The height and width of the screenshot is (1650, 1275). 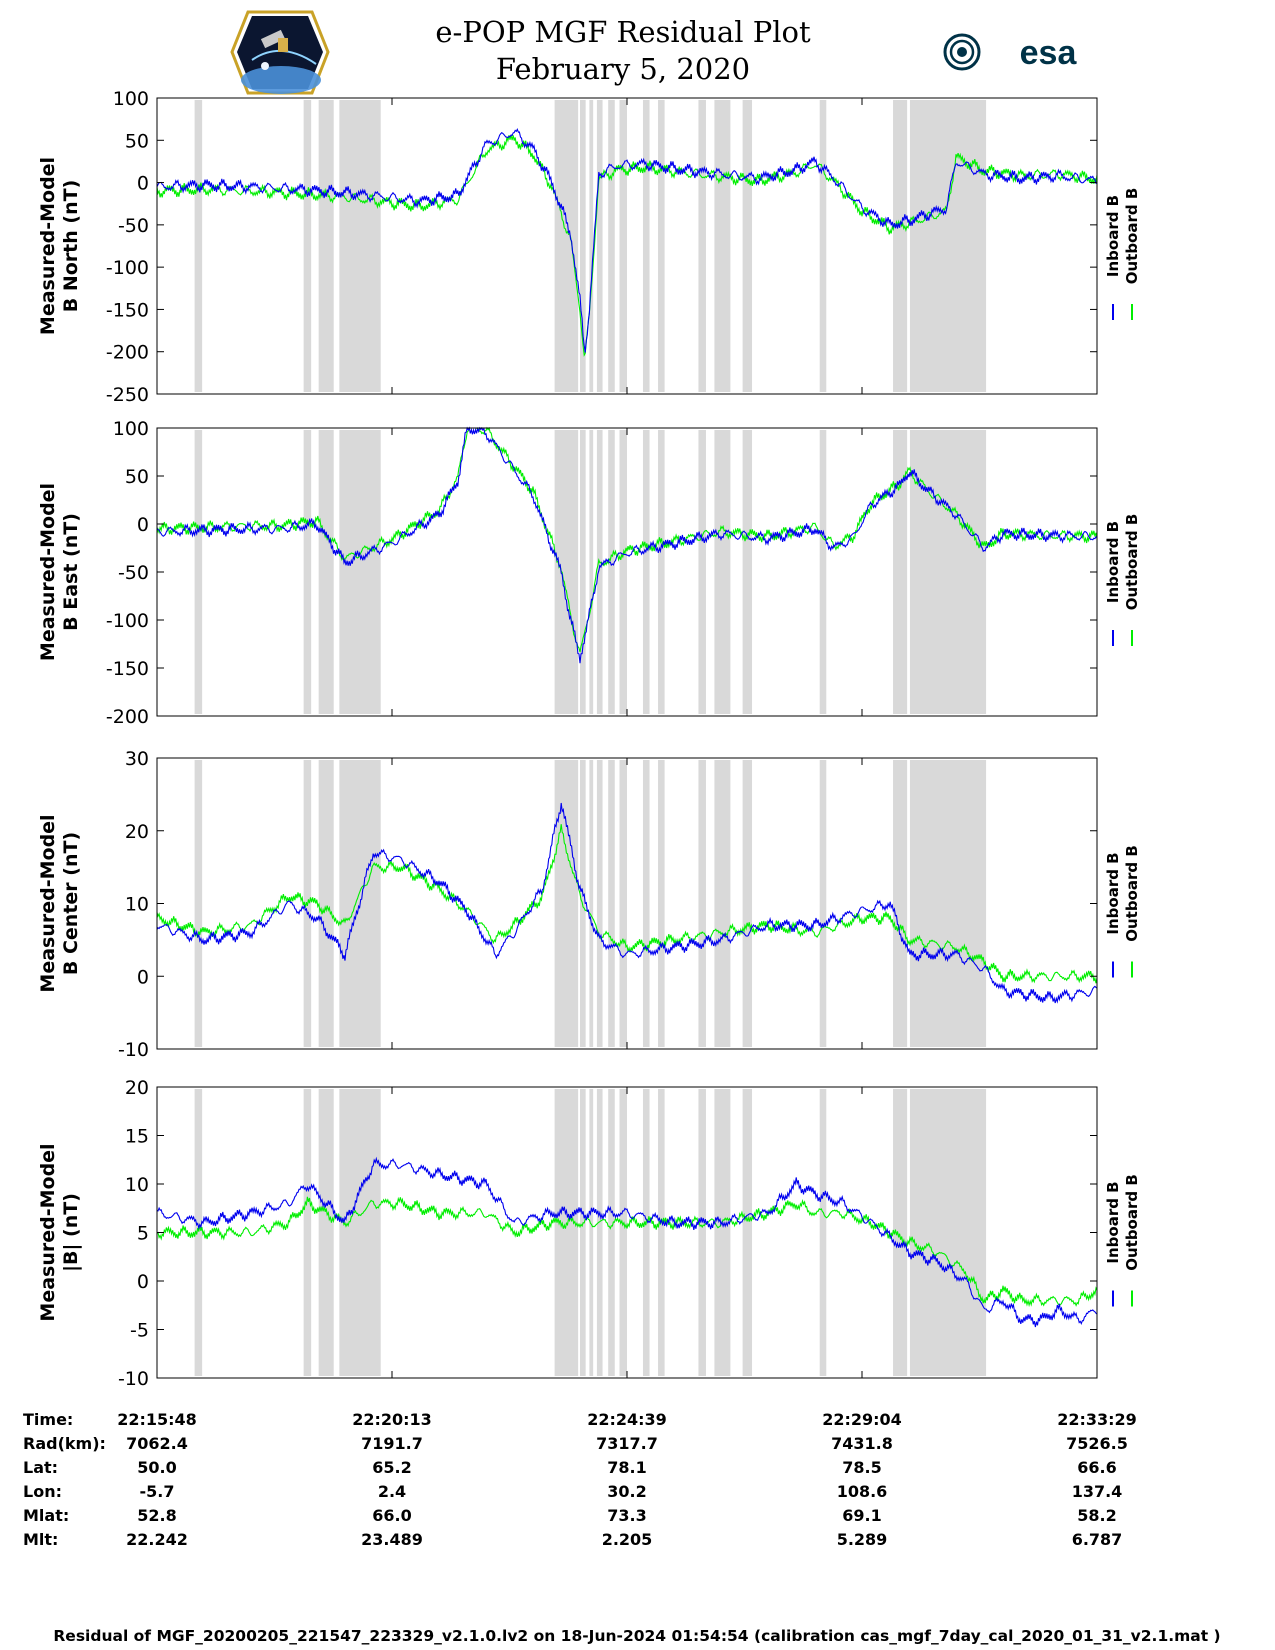 What do you see at coordinates (1097, 1539) in the screenshot?
I see `mlt-value: 6.787` at bounding box center [1097, 1539].